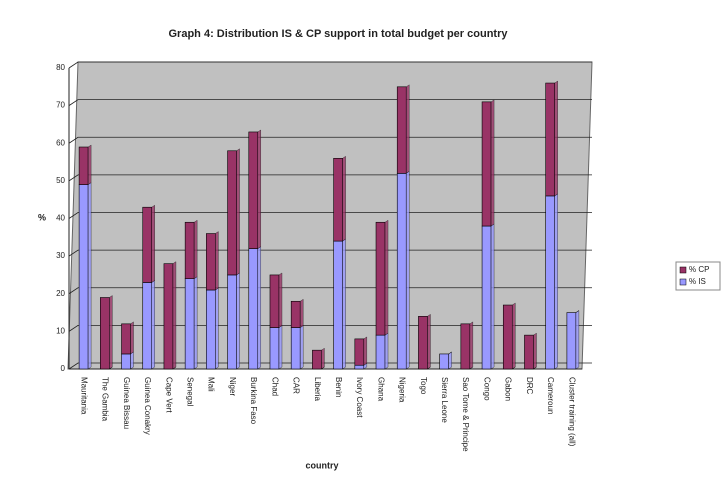 This screenshot has width=724, height=478. What do you see at coordinates (321, 465) in the screenshot?
I see `x-axis-label: country` at bounding box center [321, 465].